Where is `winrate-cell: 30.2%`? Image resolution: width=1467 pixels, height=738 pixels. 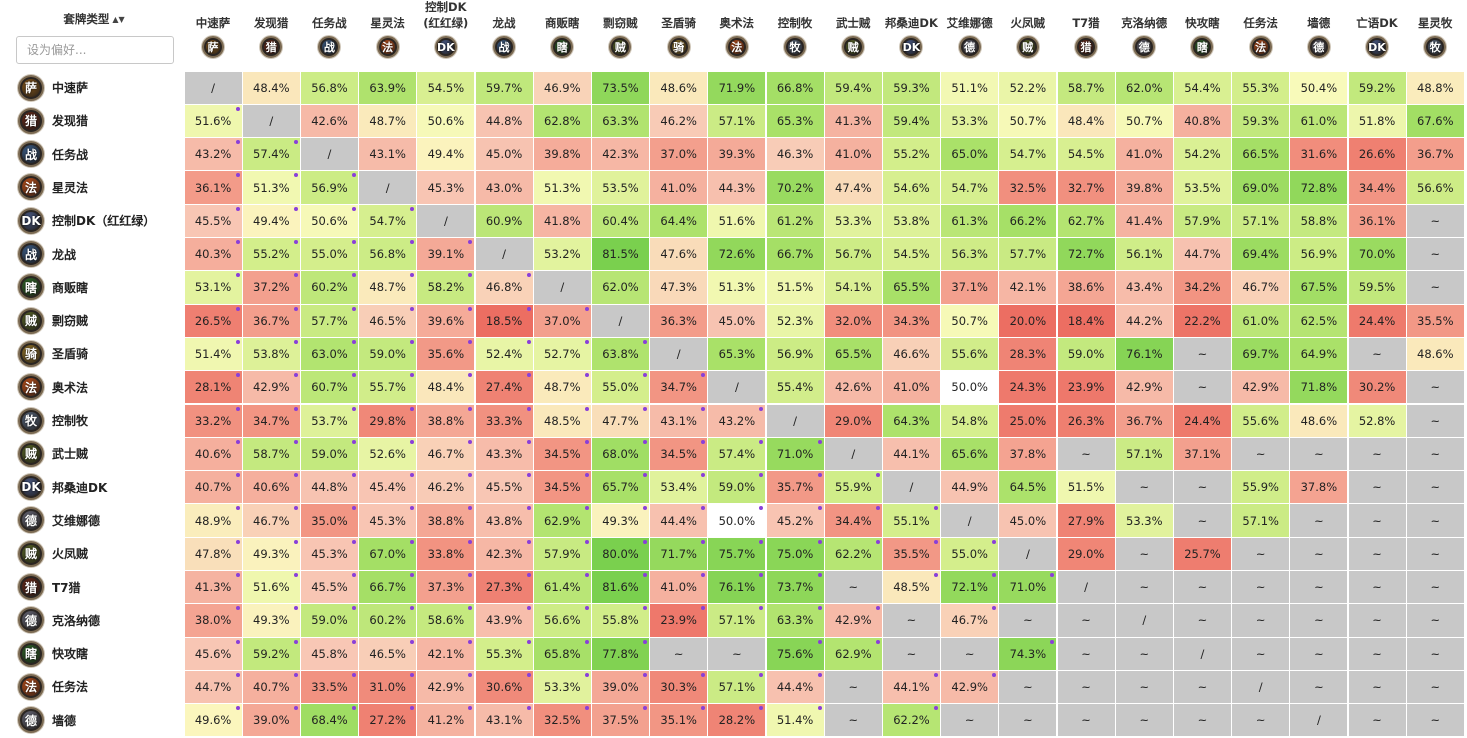
winrate-cell: 30.2% is located at coordinates (1377, 387).